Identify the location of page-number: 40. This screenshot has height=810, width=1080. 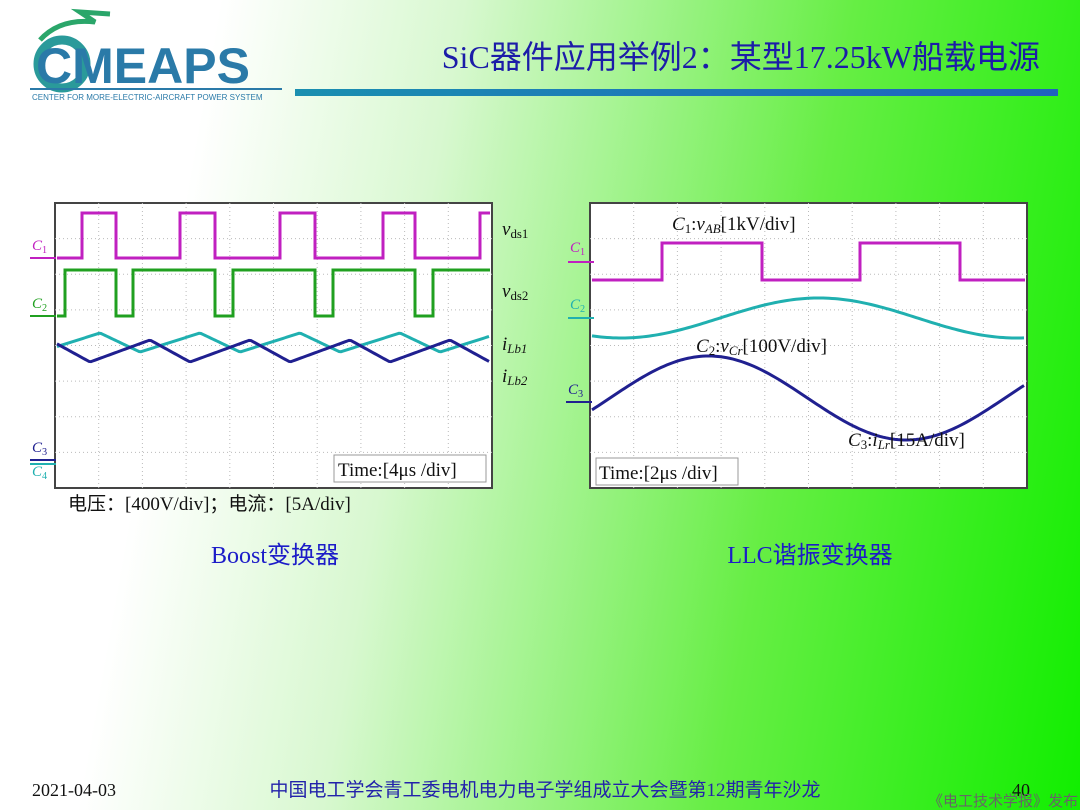
(1021, 790).